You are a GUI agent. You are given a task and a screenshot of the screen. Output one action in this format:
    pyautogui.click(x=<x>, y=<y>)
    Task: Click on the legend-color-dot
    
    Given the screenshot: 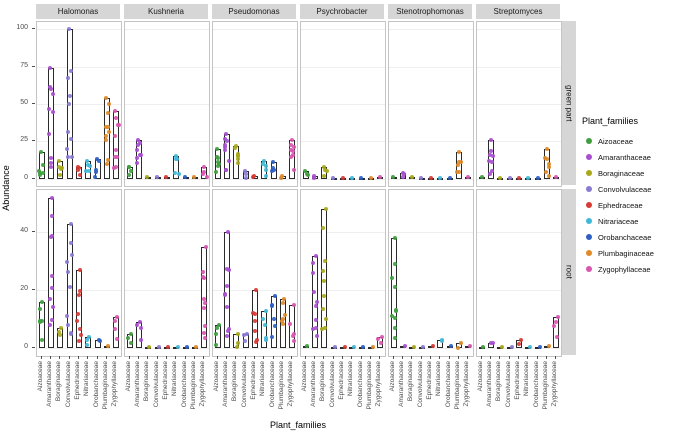 What is the action you would take?
    pyautogui.click(x=588, y=141)
    